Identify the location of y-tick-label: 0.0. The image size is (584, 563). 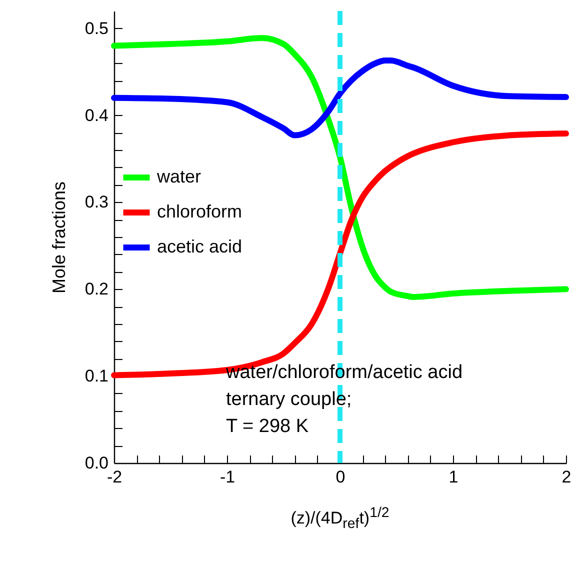
(96, 463).